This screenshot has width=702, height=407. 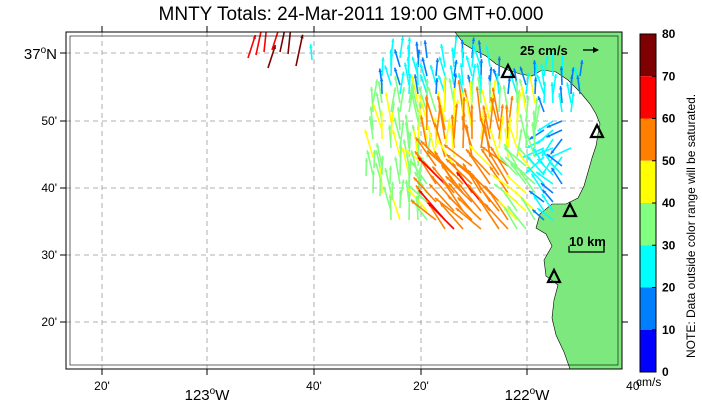 I want to click on colorbar-unit: cm/s, so click(x=648, y=382).